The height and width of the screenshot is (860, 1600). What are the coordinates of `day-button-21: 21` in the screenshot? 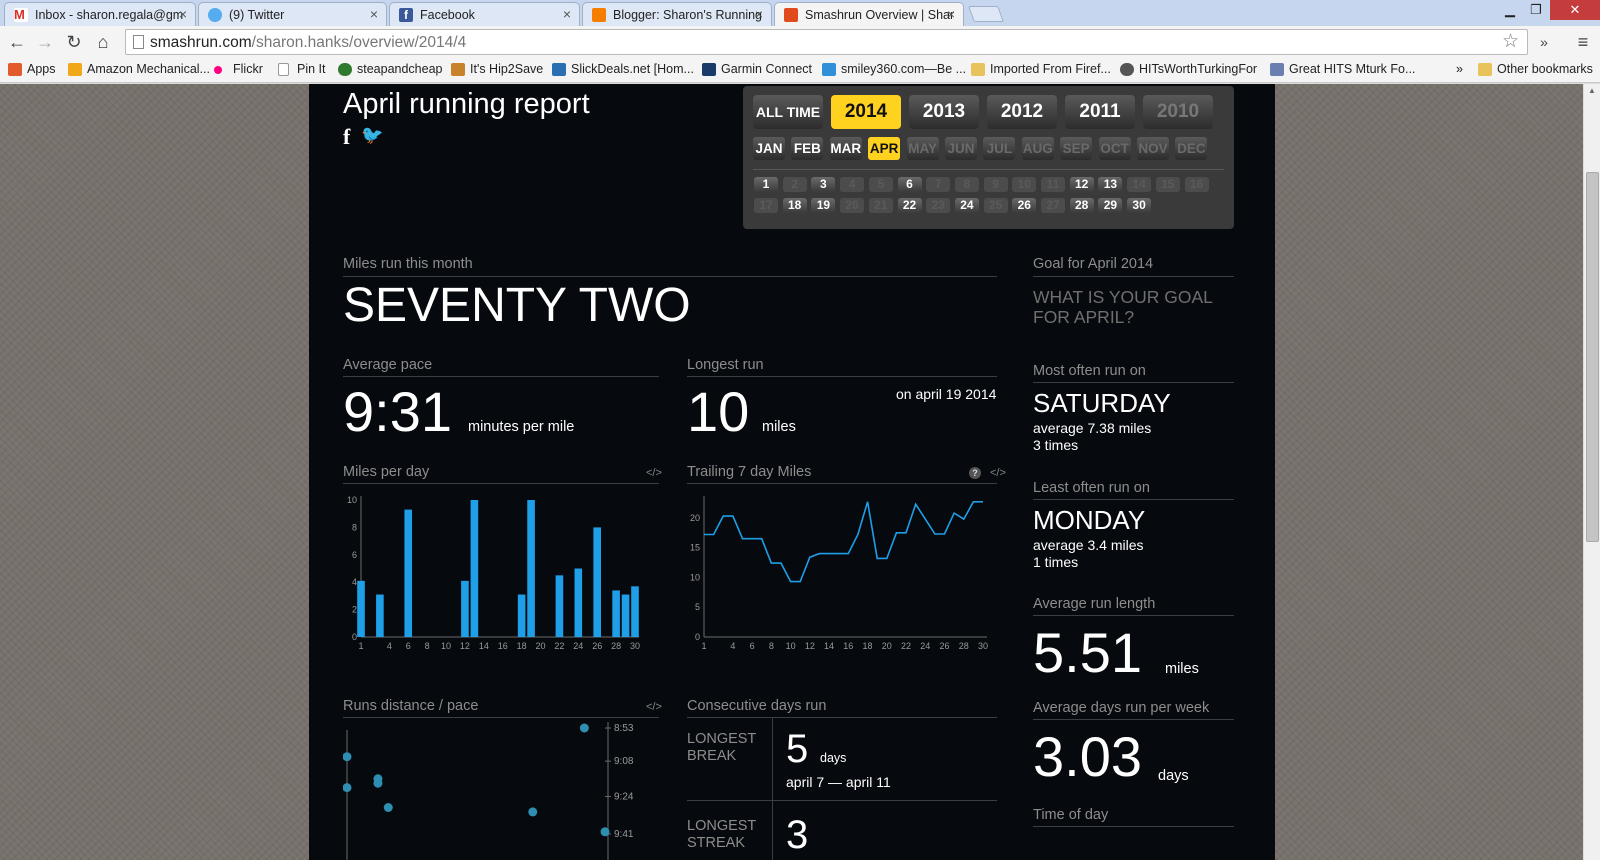 It's located at (880, 205).